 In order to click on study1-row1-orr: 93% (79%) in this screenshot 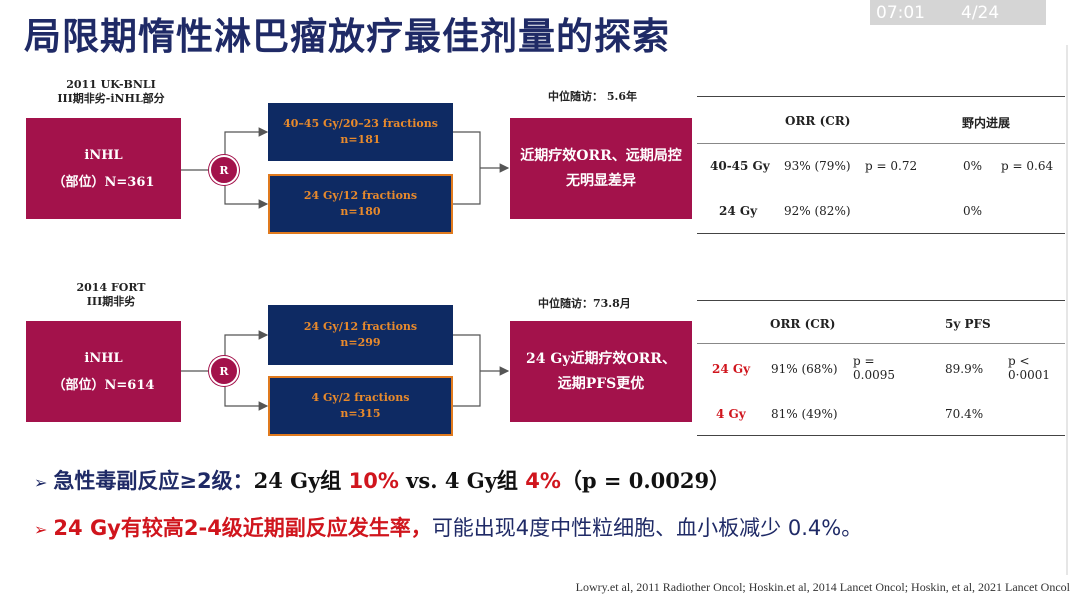, I will do `click(817, 166)`.